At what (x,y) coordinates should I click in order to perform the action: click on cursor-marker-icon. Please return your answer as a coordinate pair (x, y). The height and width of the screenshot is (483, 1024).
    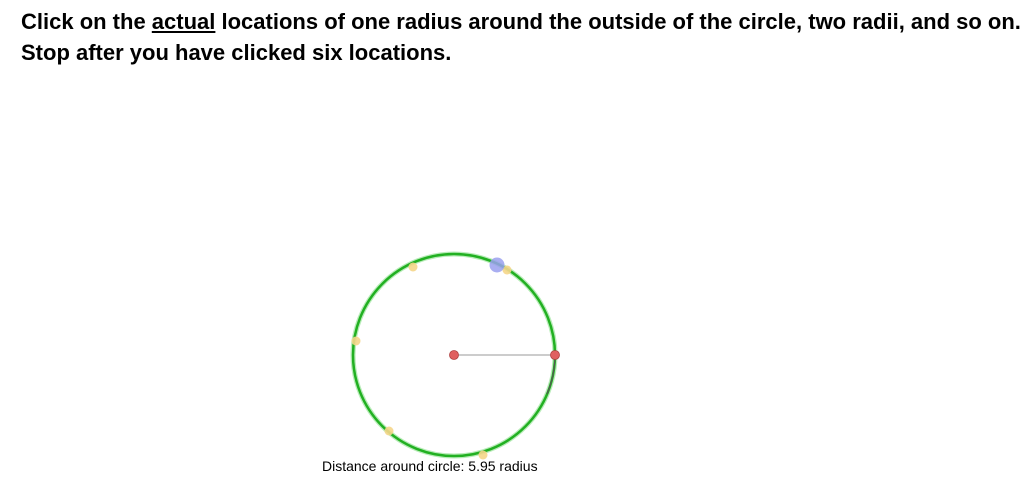
    Looking at the image, I should click on (497, 265).